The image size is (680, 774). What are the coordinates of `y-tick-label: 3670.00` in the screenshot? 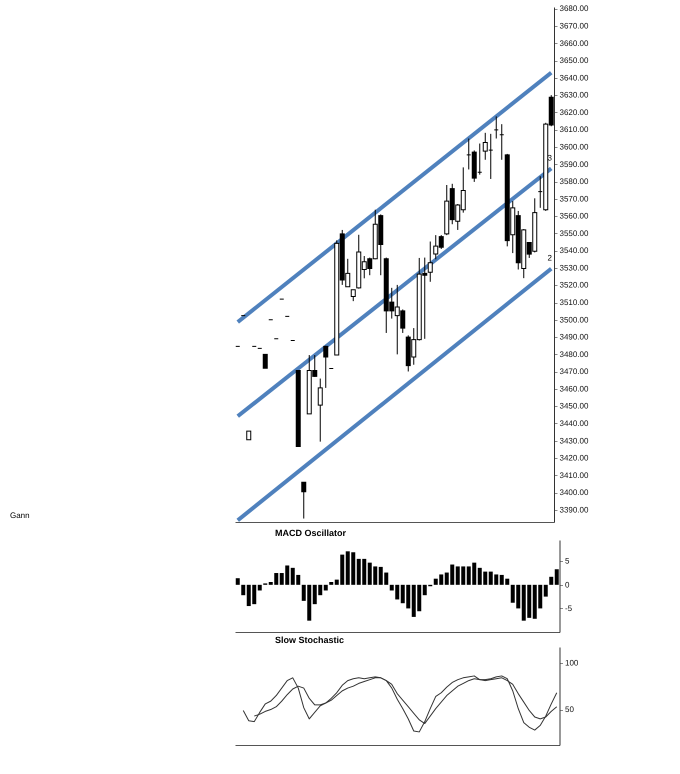 It's located at (574, 26).